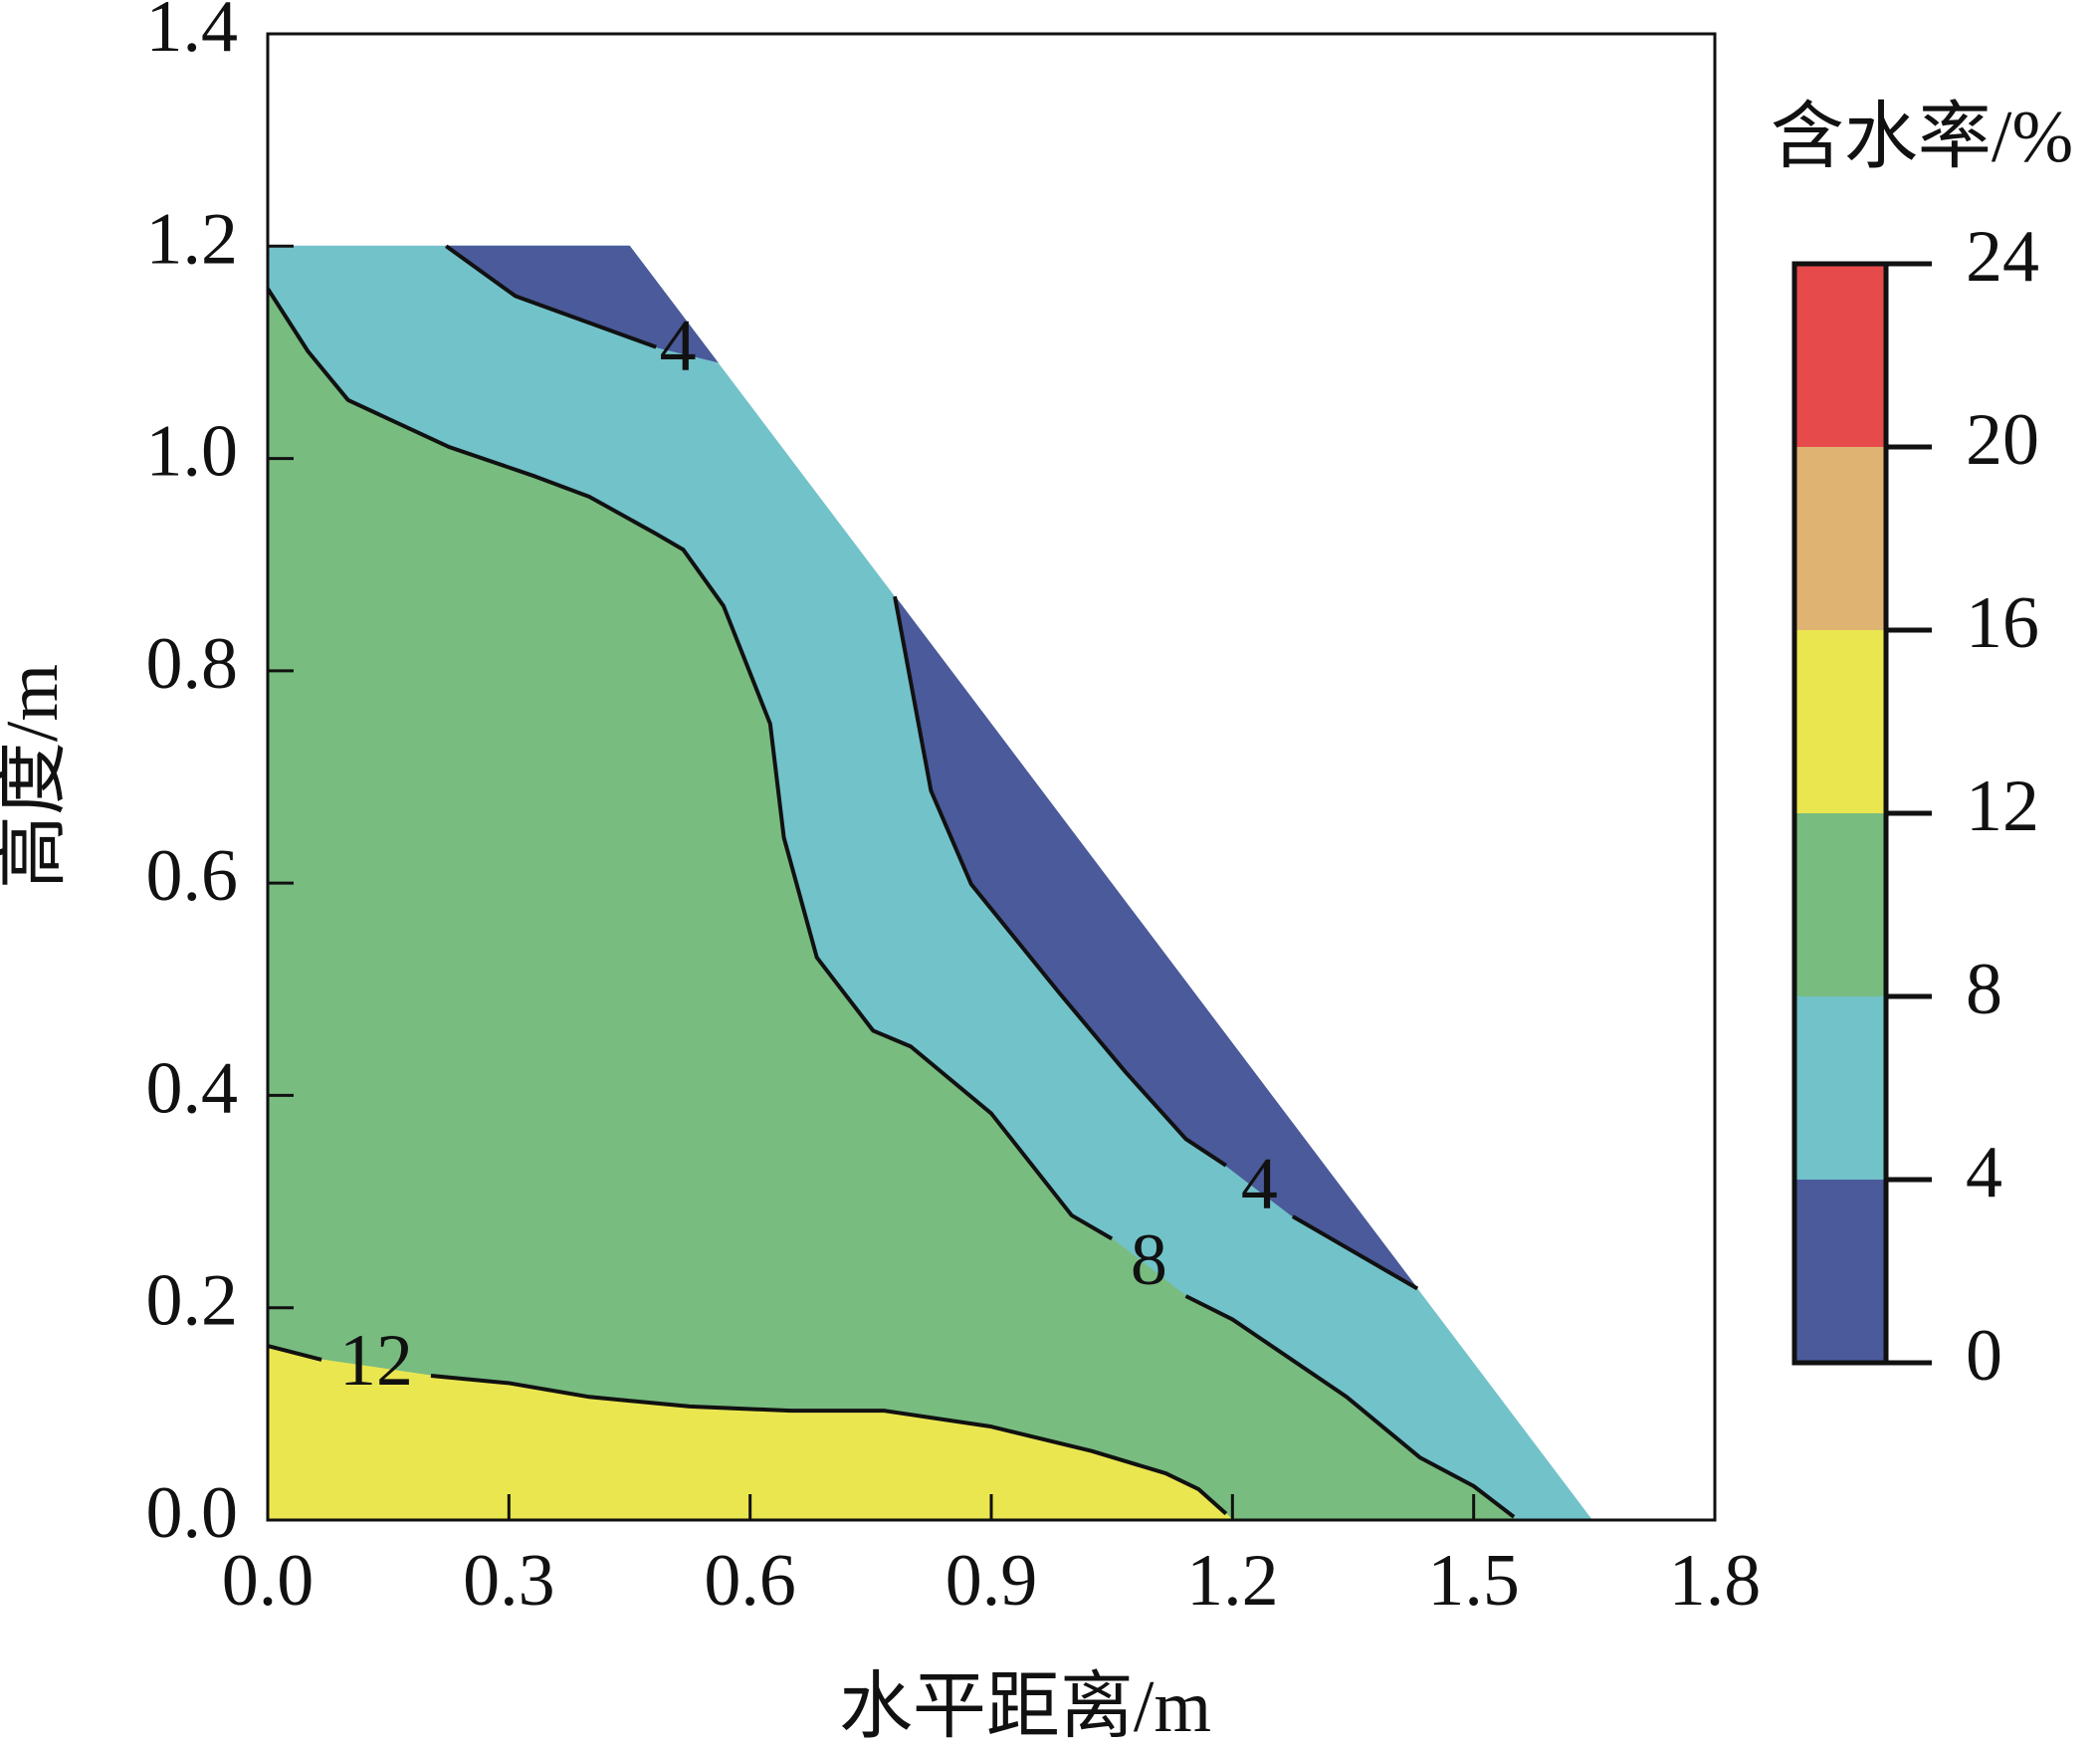  What do you see at coordinates (192, 1513) in the screenshot?
I see `y-tick-label: 0.0` at bounding box center [192, 1513].